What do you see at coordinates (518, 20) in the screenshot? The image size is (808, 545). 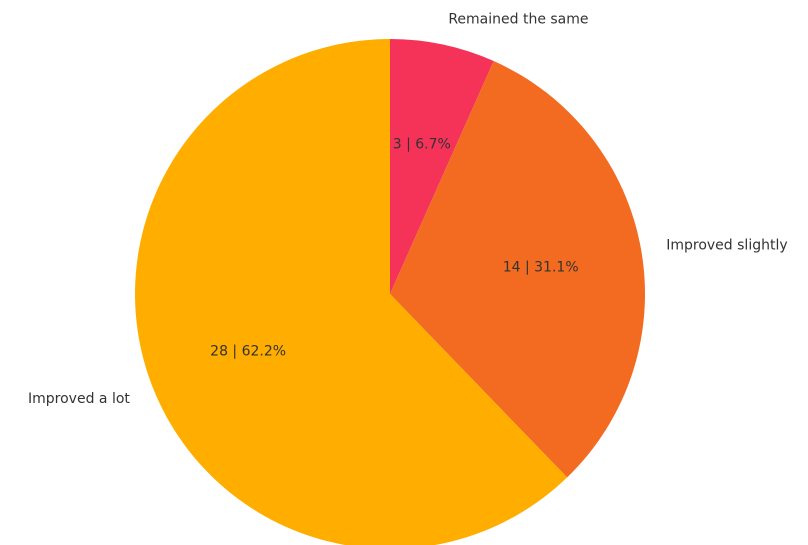 I see `slice-category-label-remained-the-same: Remained the same` at bounding box center [518, 20].